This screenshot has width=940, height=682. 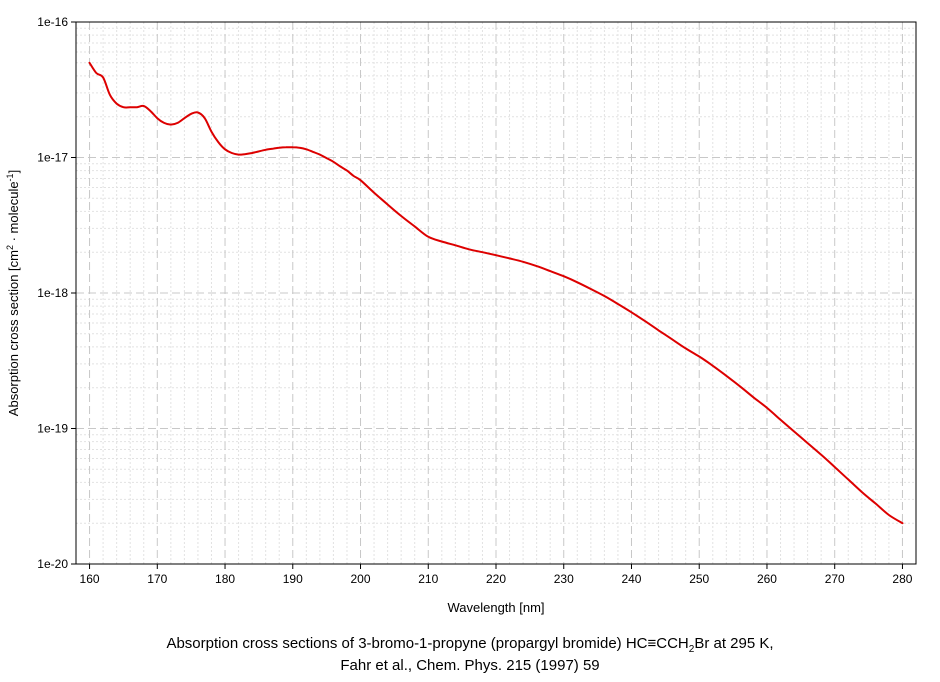 I want to click on caption-subscript: 2, so click(x=691, y=649).